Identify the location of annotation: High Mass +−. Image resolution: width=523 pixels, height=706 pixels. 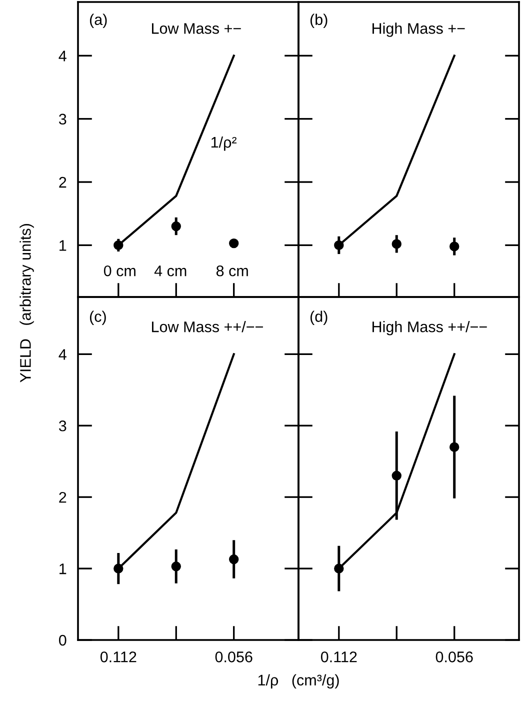
(418, 29).